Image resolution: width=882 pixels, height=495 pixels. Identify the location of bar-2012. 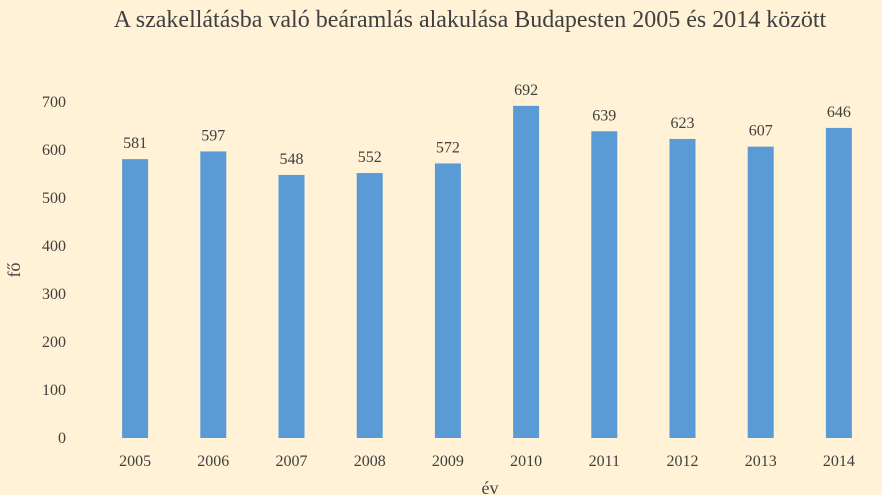
(682, 288).